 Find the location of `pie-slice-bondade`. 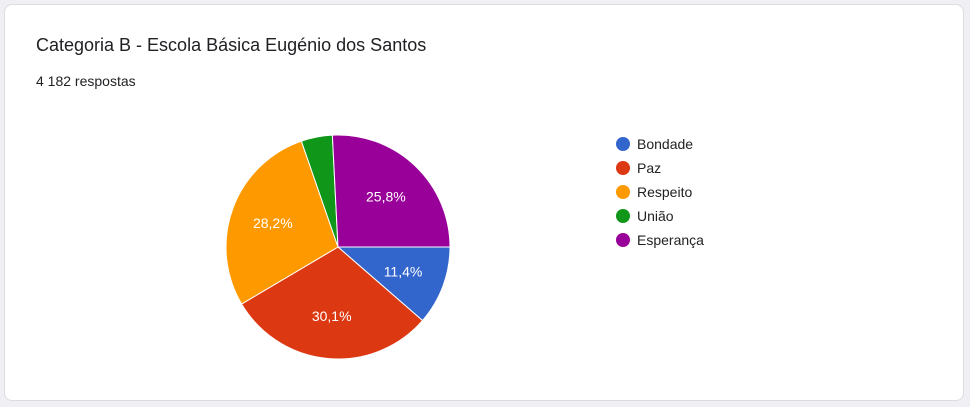

pie-slice-bondade is located at coordinates (393, 284).